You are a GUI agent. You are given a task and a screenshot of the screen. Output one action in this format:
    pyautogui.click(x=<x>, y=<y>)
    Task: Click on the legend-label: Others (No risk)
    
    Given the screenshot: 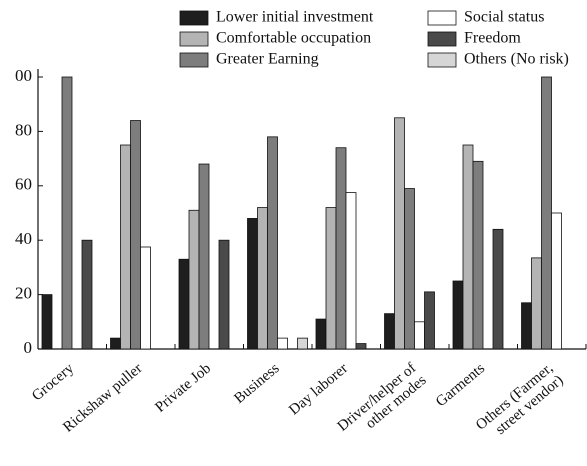 What is the action you would take?
    pyautogui.click(x=516, y=59)
    